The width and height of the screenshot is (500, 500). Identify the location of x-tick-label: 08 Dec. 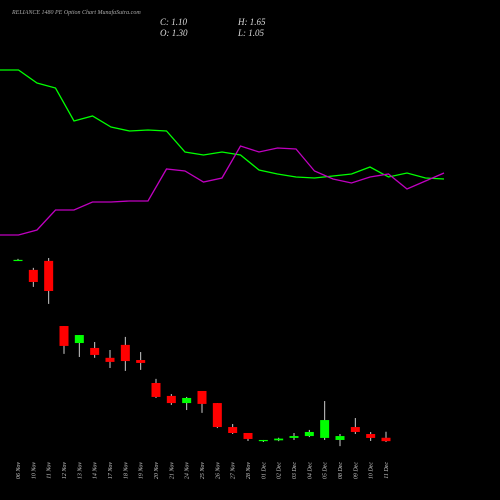
(341, 470).